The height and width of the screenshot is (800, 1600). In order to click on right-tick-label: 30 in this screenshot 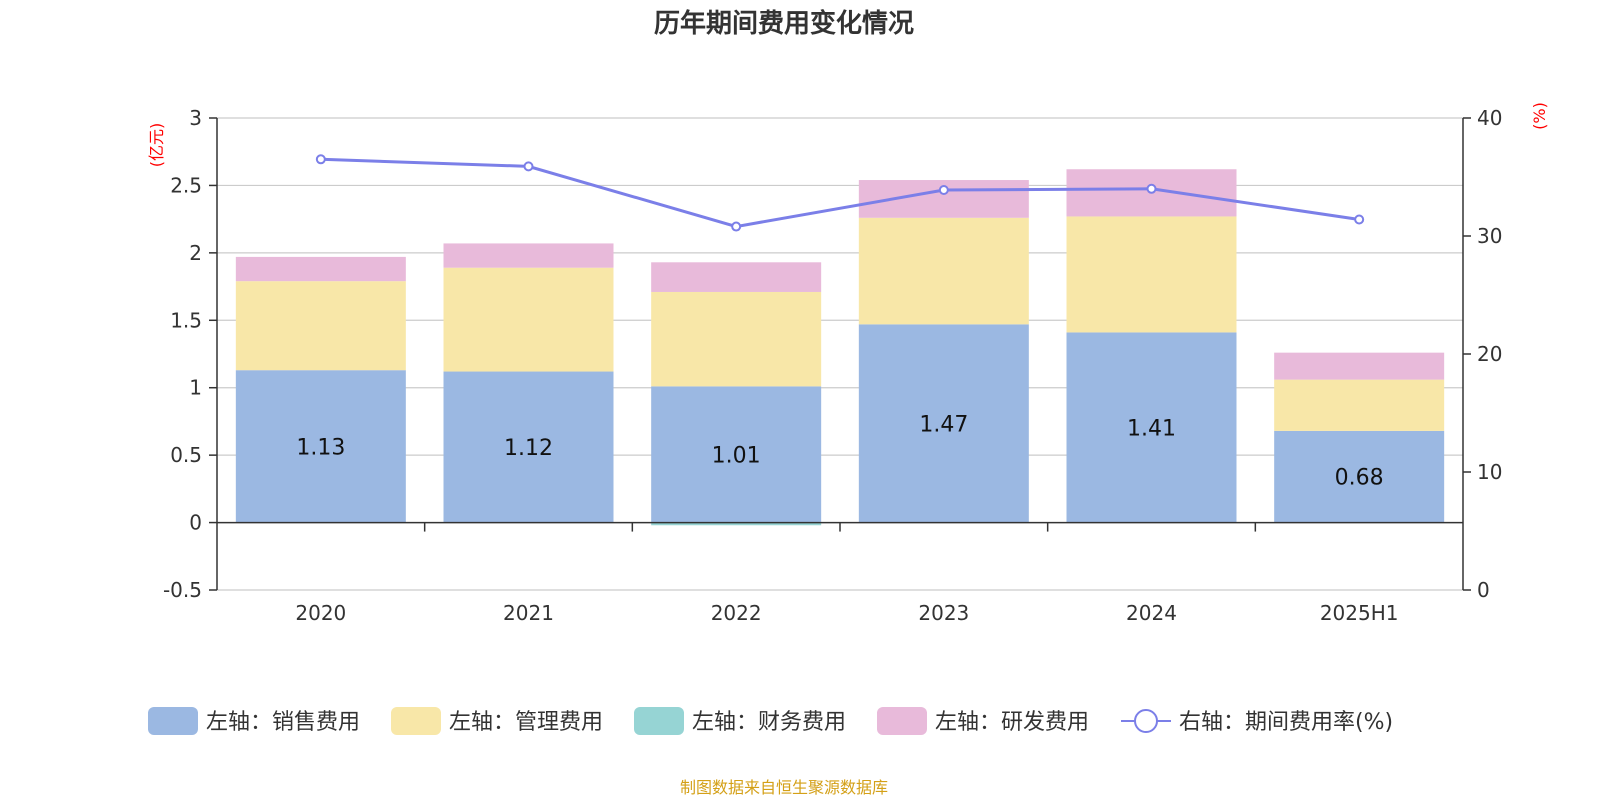, I will do `click(1489, 236)`.